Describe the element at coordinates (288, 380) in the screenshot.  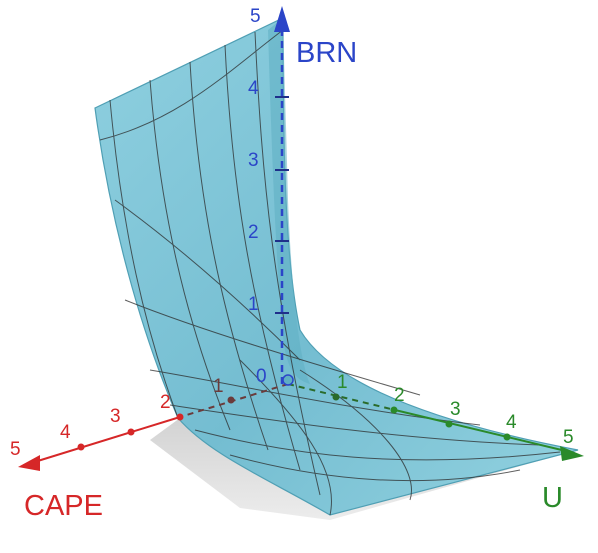
I see `origin-point` at that location.